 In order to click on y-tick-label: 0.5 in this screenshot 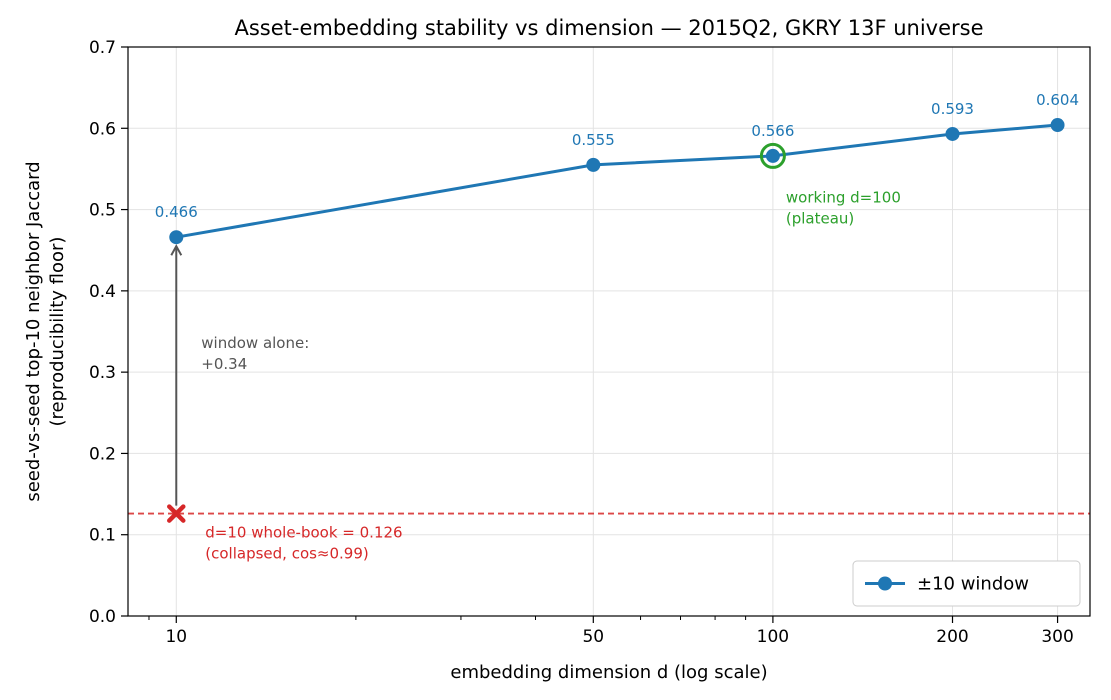, I will do `click(102, 211)`.